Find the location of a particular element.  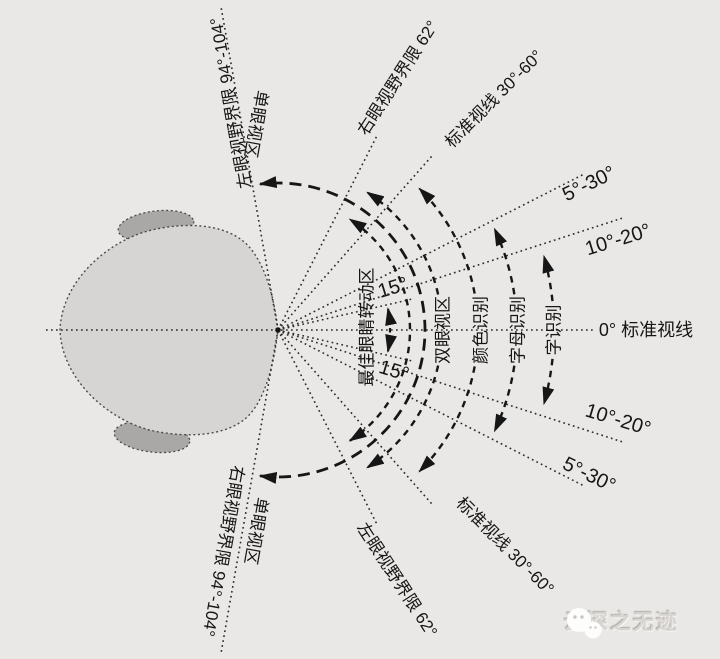

color-recognition-arc-bottom is located at coordinates (447, 419).